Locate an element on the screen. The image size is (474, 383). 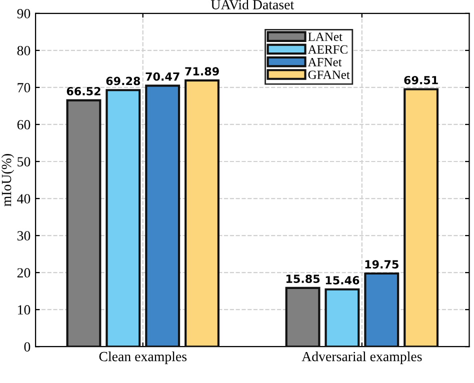
x-tick-label: Adversarial examples is located at coordinates (362, 357).